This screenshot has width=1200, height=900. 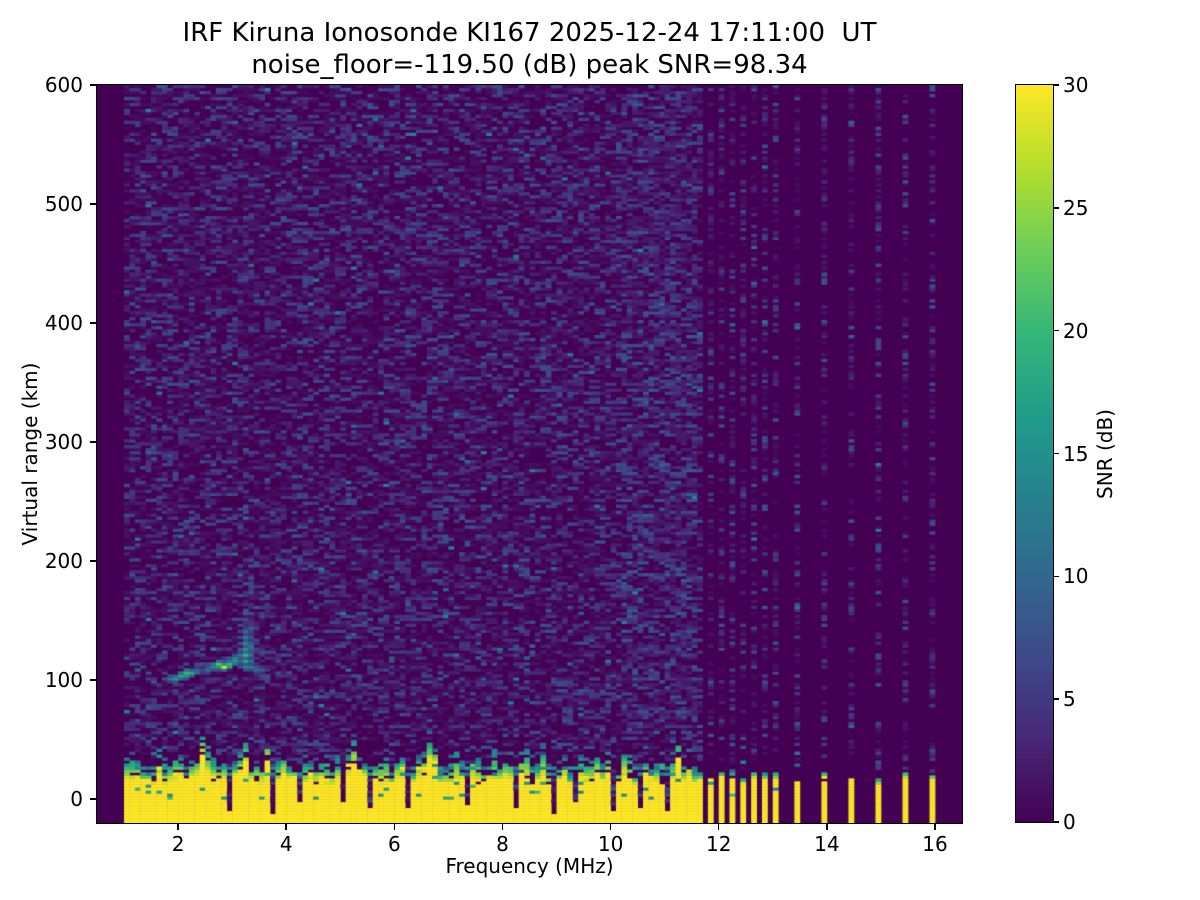 I want to click on plot-subtitle: noise_floor=-119.50 (dB) peak SNR=98.34, so click(x=529, y=65).